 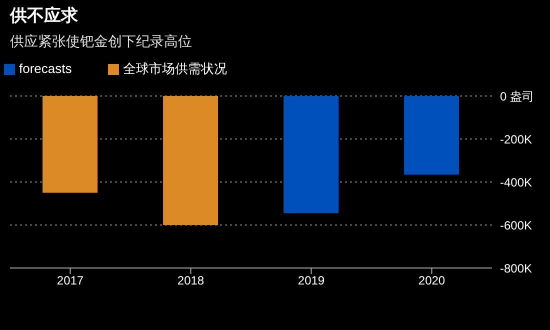 What do you see at coordinates (516, 268) in the screenshot?
I see `y-tick-label: -800K` at bounding box center [516, 268].